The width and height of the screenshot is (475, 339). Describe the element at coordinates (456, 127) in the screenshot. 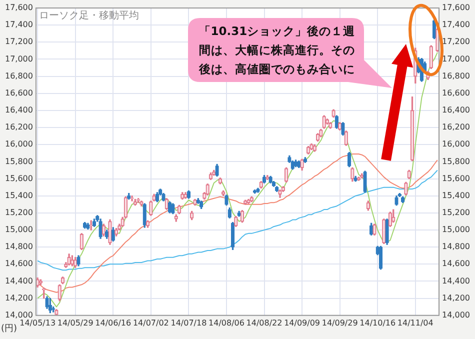

I see `y2-tick-label: 16,200` at that location.